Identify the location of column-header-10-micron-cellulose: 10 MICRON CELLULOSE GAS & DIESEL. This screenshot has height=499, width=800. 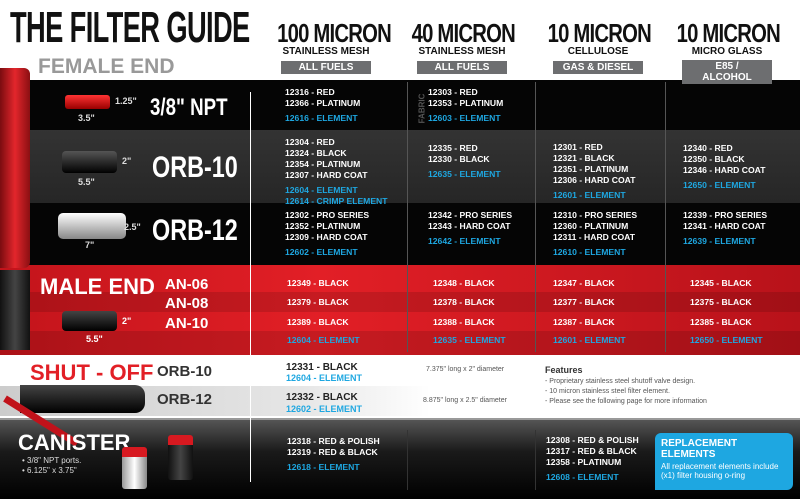
(598, 47).